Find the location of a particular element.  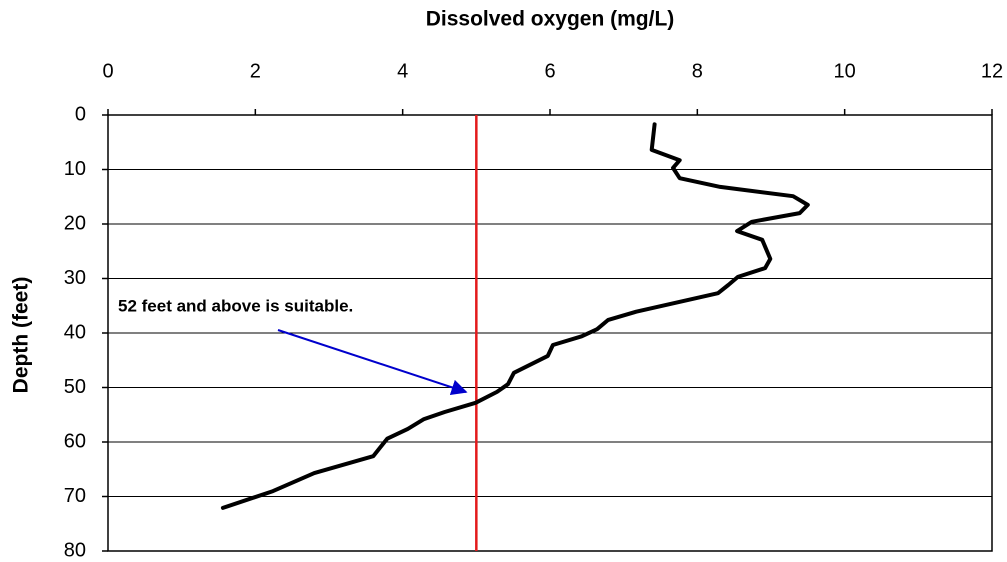

y-tick-label: 70 is located at coordinates (75, 496).